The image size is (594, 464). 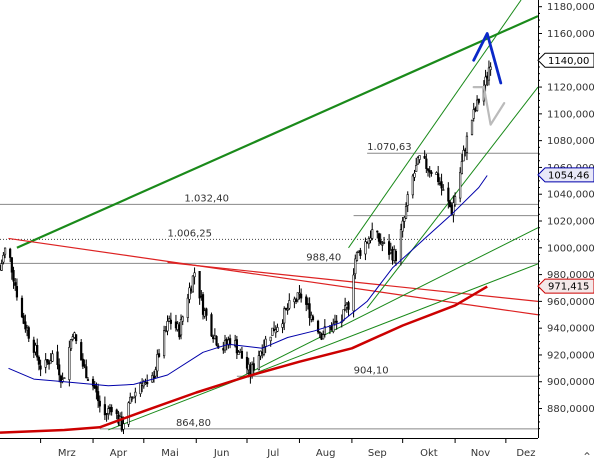 What do you see at coordinates (570, 34) in the screenshot?
I see `y-tick-label: 1160,000` at bounding box center [570, 34].